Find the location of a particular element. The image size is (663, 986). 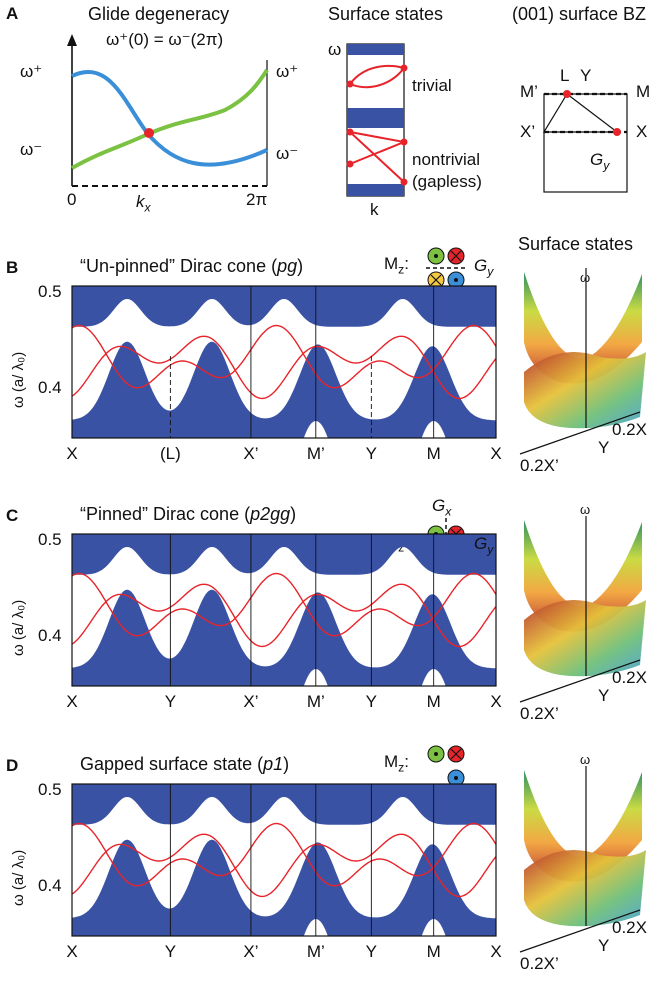

panel-label: B is located at coordinates (12, 267).